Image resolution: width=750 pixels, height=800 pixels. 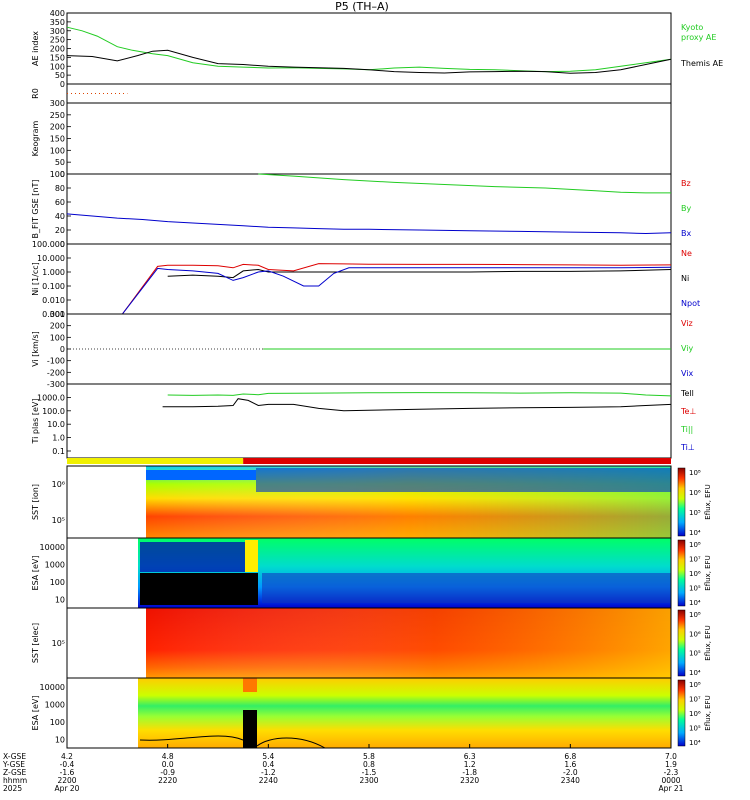 What do you see at coordinates (690, 303) in the screenshot?
I see `legend-label: Npot` at bounding box center [690, 303].